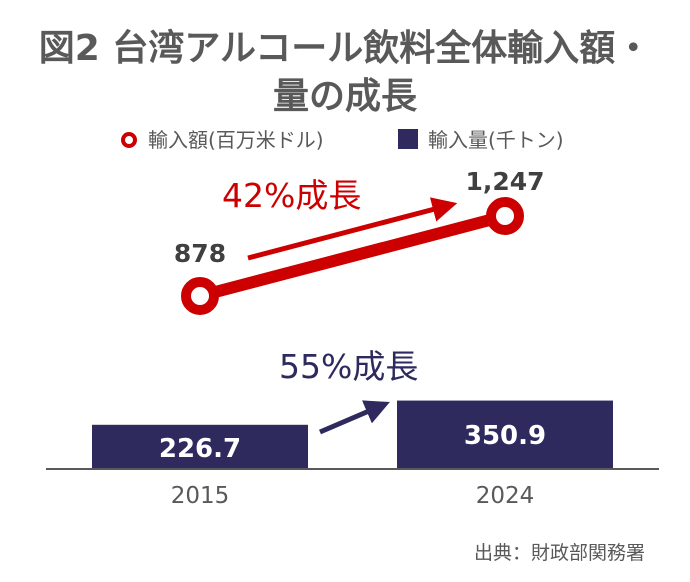 Image resolution: width=690 pixels, height=582 pixels. Describe the element at coordinates (496, 140) in the screenshot. I see `legend-label-import-volume: 輸入量(千トン)` at that location.